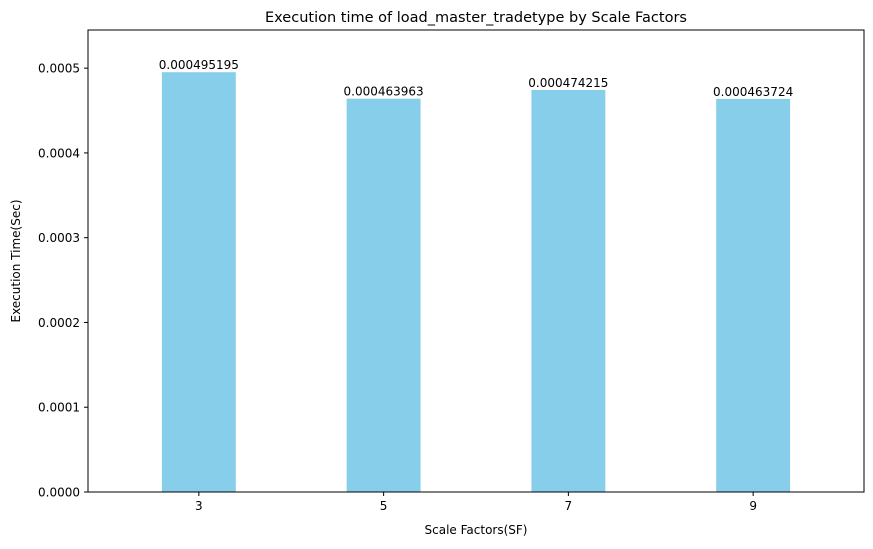  What do you see at coordinates (59, 238) in the screenshot?
I see `y-tick-label: 0.0003` at bounding box center [59, 238].